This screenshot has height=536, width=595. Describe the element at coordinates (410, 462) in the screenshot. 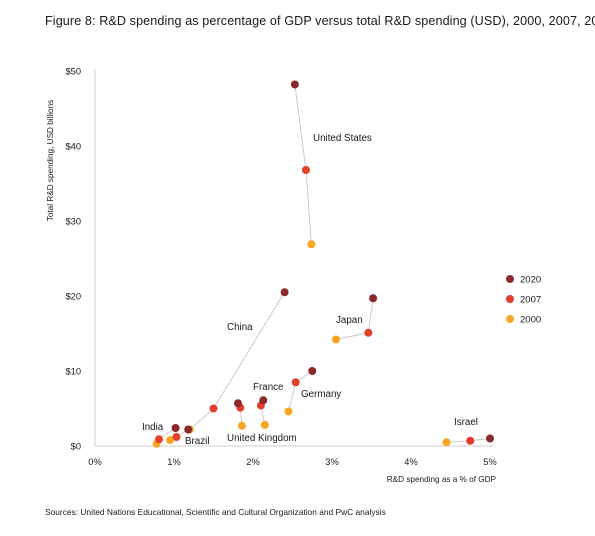

I see `x-tick-label: 4%` at that location.